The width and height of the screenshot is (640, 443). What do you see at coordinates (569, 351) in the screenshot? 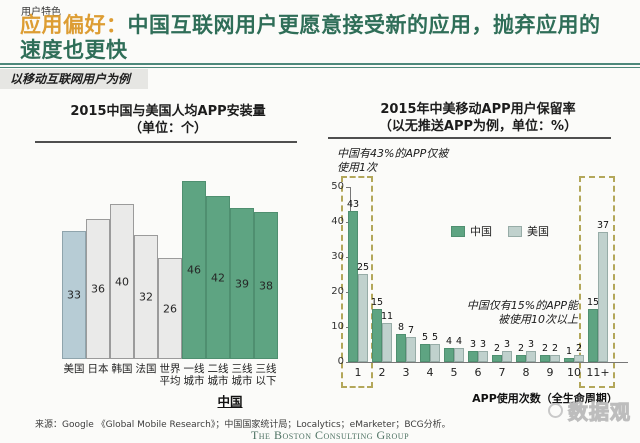
I see `right-bar-value: 1` at bounding box center [569, 351].